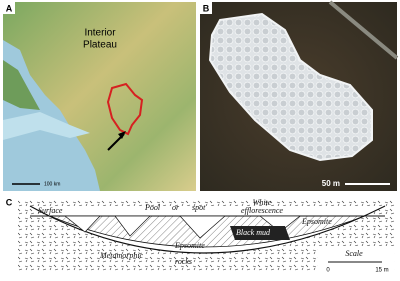  I want to click on strait, so click(46, 126).